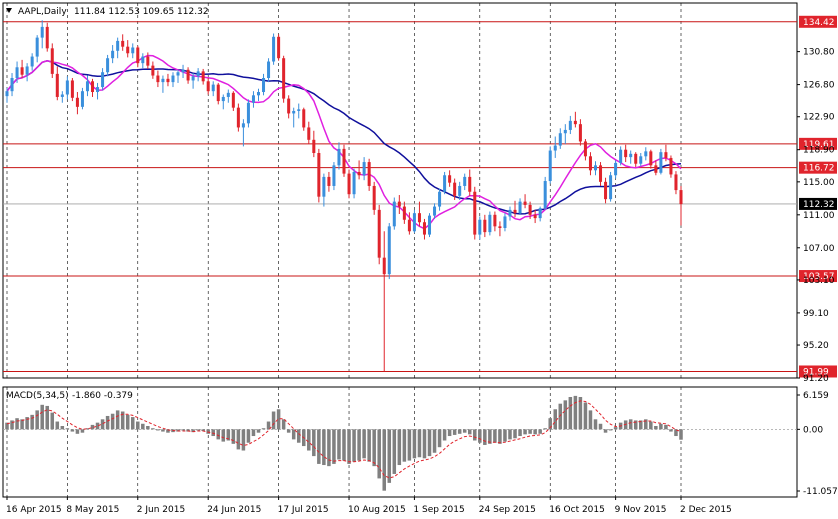 Image resolution: width=838 pixels, height=519 pixels. I want to click on level-label: 134.42, so click(819, 23).